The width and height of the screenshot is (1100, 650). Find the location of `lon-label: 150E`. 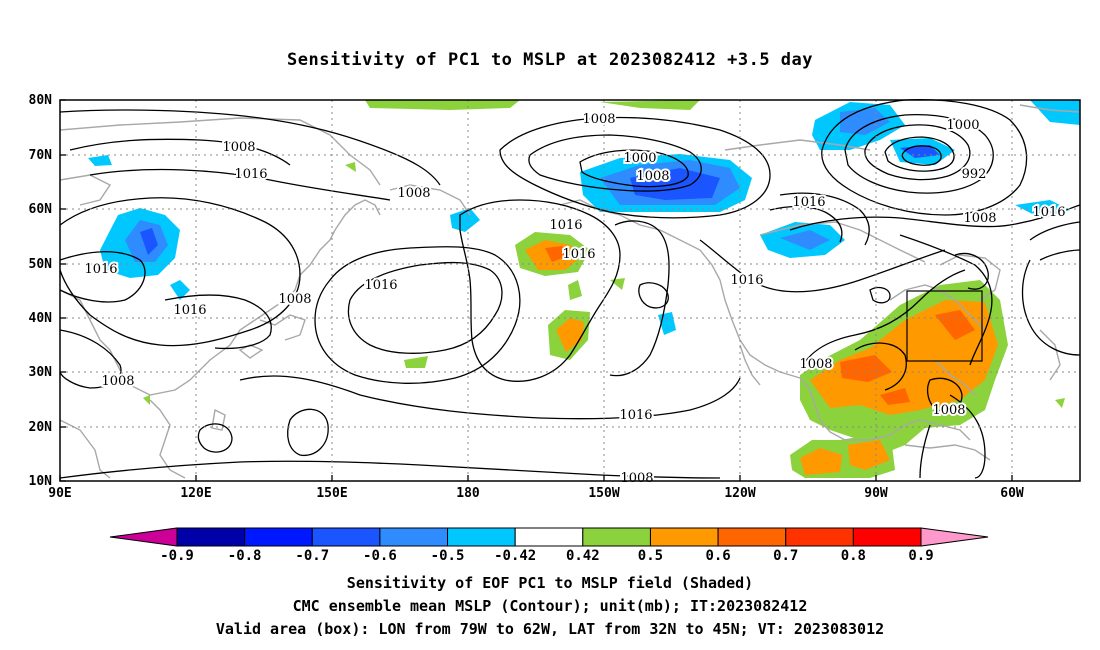

lon-label: 150E is located at coordinates (331, 493).